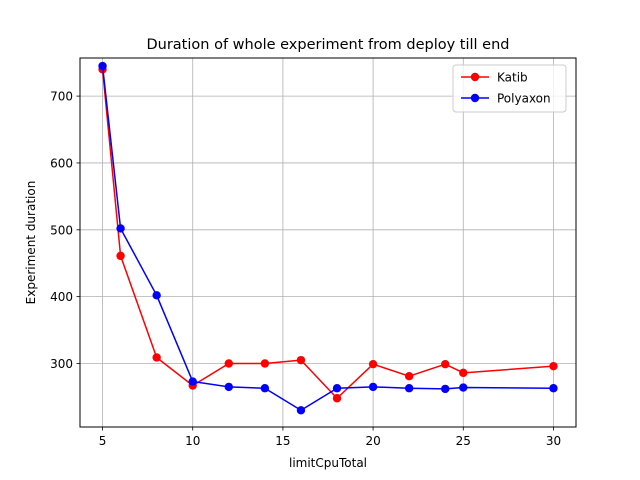 The image size is (640, 480). I want to click on x-tick-label: 30, so click(553, 441).